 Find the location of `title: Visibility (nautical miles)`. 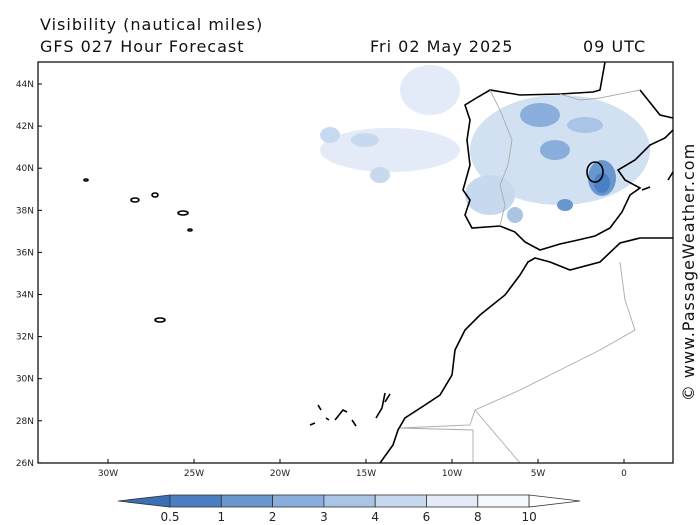

title: Visibility (nautical miles) is located at coordinates (151, 24).